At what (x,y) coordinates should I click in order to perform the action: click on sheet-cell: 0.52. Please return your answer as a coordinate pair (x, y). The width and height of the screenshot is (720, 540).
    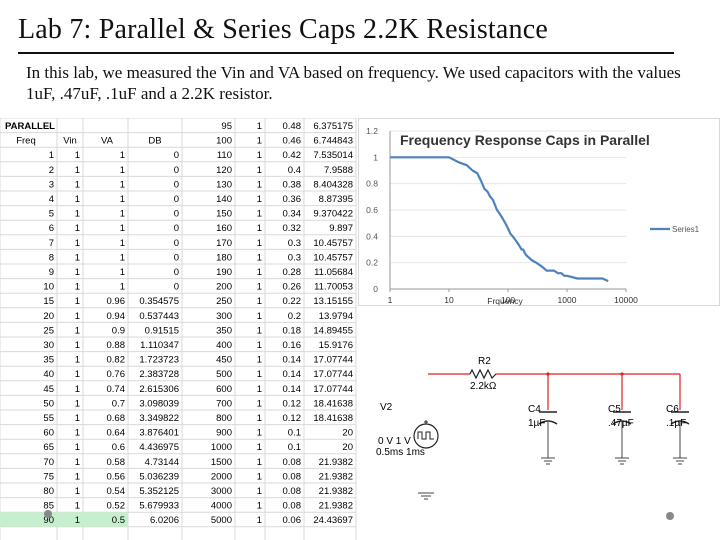
    Looking at the image, I should click on (116, 506).